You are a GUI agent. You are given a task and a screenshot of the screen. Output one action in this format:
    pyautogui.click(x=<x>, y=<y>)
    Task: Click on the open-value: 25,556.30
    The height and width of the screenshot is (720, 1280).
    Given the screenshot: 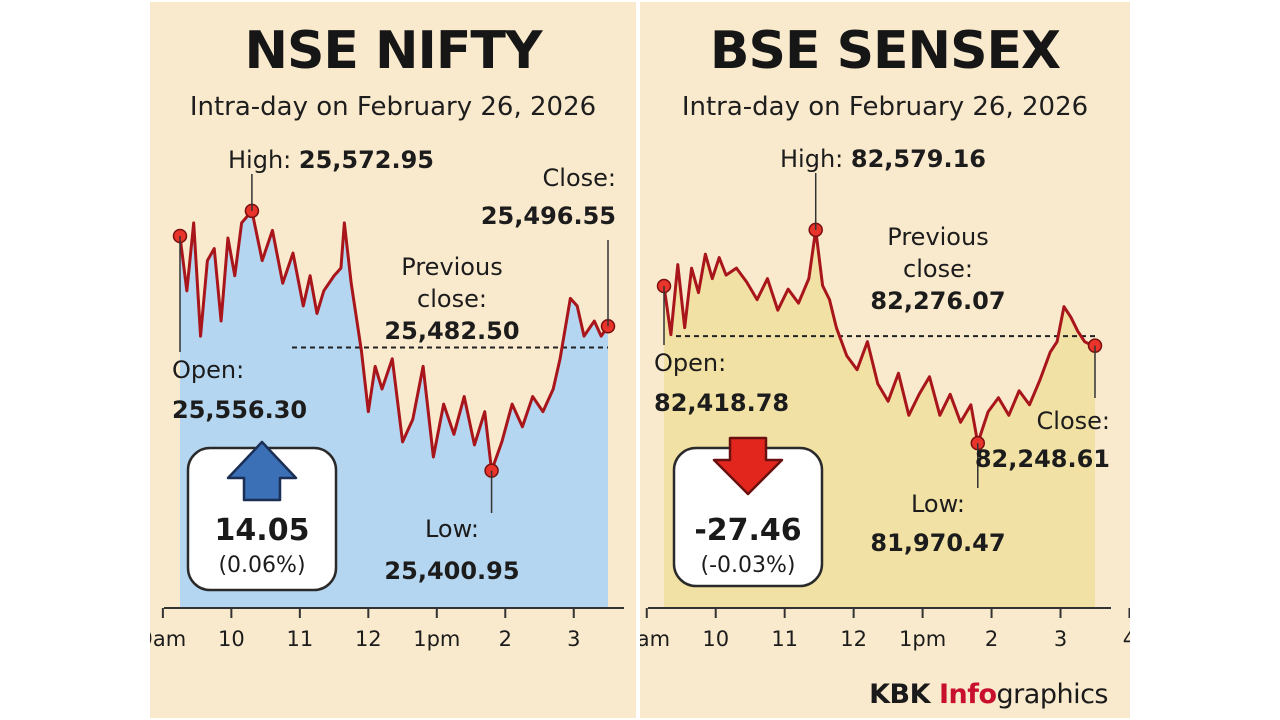 What is the action you would take?
    pyautogui.click(x=239, y=410)
    